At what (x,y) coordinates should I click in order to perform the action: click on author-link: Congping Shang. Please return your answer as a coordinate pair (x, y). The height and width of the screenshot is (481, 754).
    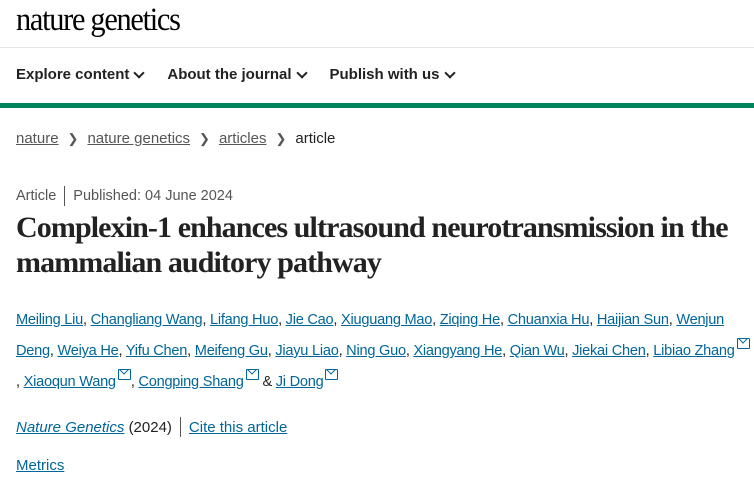
    Looking at the image, I should click on (191, 382).